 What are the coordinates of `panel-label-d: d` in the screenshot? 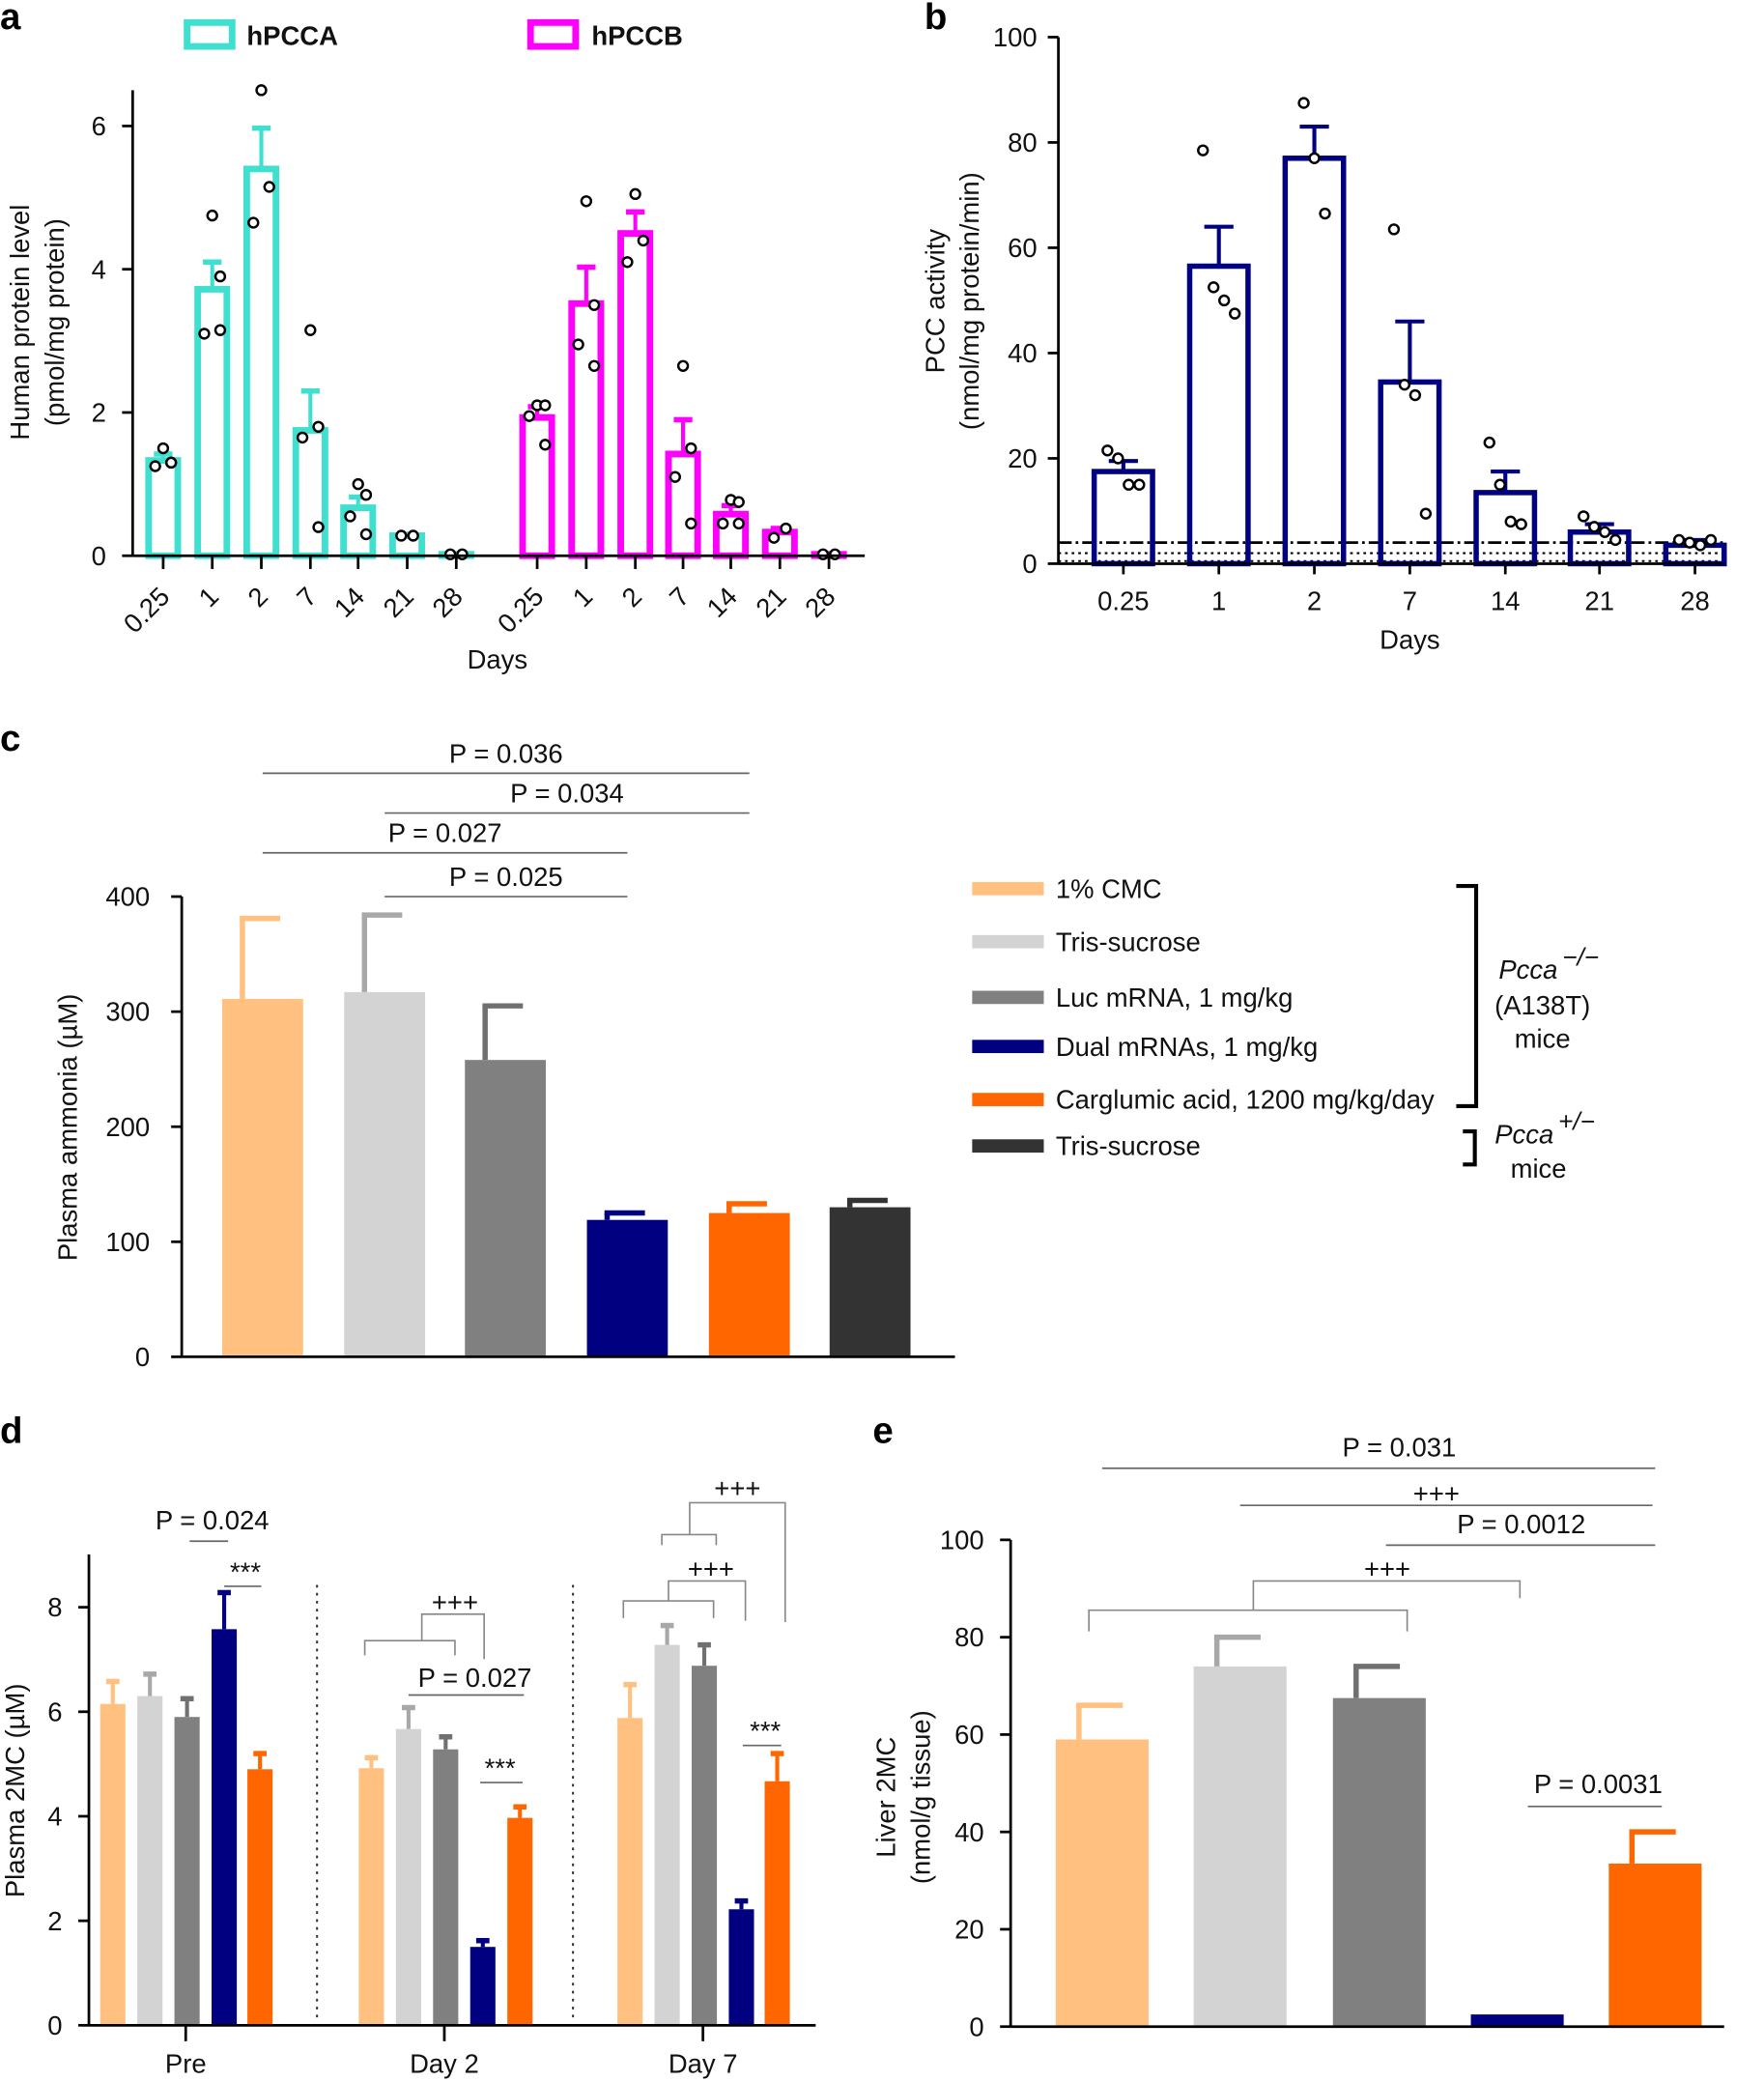 It's located at (11, 1431).